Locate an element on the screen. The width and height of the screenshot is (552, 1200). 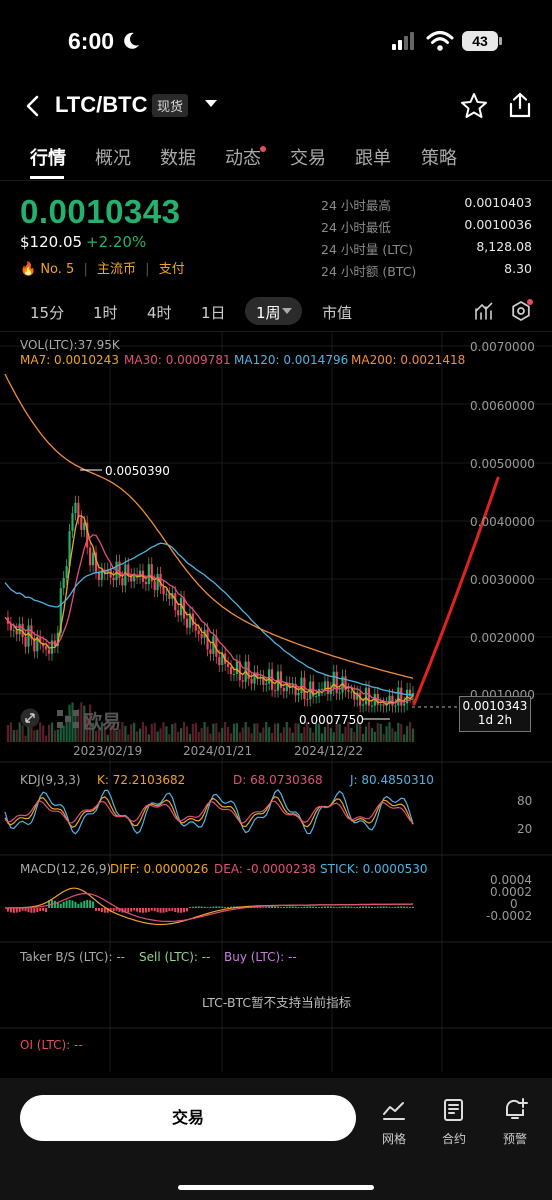
interval-1h: 1时 is located at coordinates (105, 313).